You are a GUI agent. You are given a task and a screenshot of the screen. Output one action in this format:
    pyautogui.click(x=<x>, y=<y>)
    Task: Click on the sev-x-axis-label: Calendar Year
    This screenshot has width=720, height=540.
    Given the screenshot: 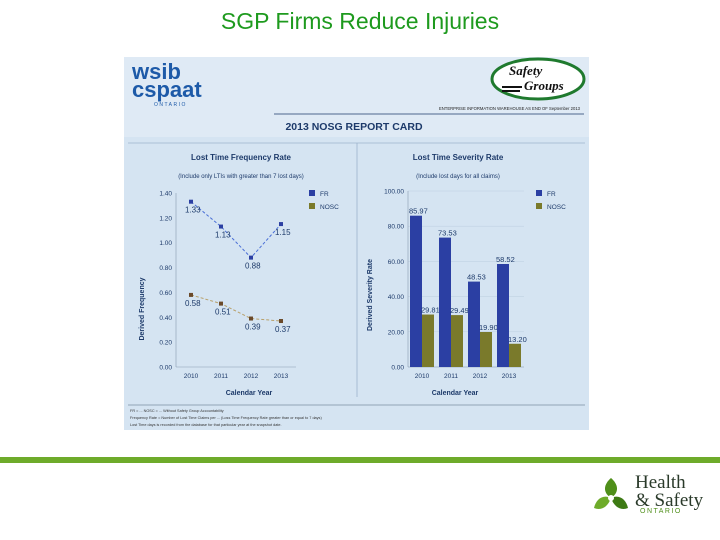 What is the action you would take?
    pyautogui.click(x=455, y=393)
    